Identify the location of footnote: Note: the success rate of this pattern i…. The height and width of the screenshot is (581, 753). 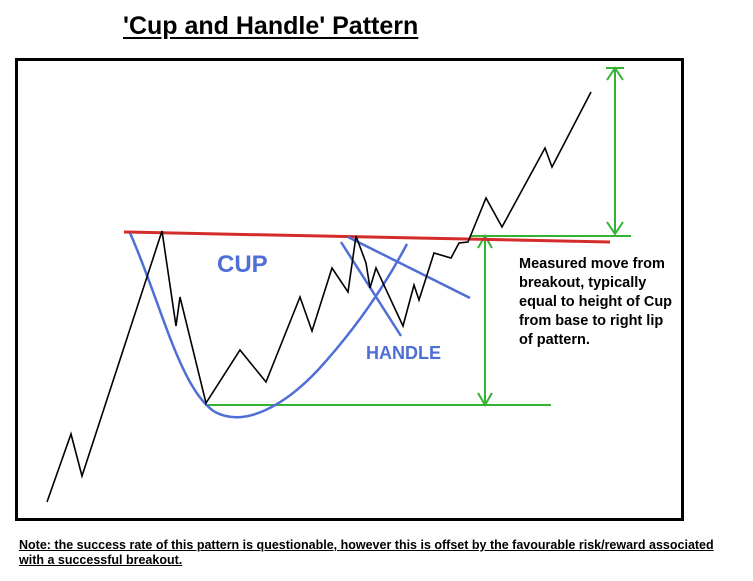
(366, 552).